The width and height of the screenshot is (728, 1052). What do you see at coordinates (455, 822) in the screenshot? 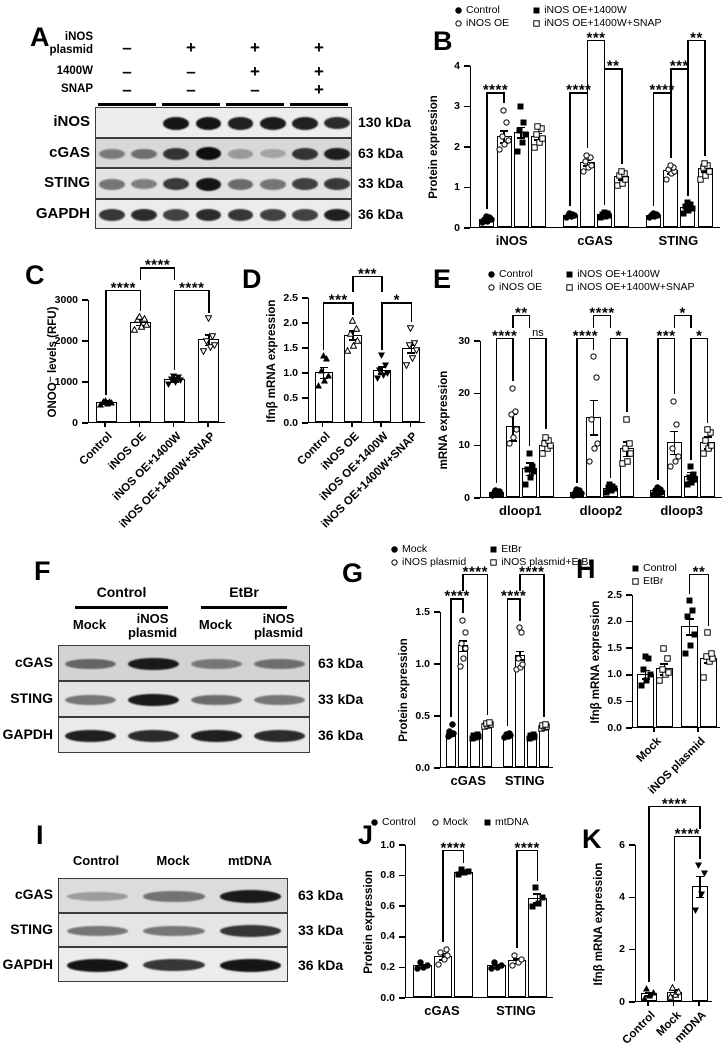
I see `legend-label: Mock` at bounding box center [455, 822].